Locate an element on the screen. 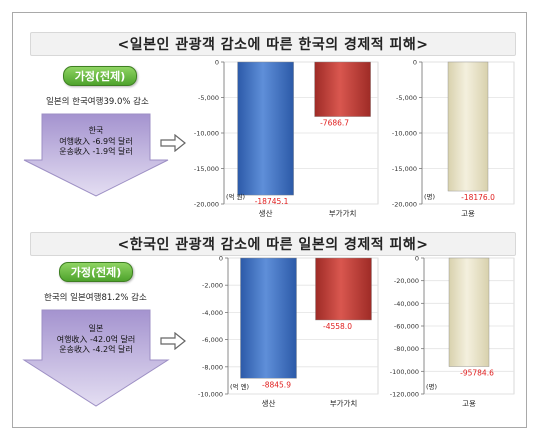 The image size is (541, 438). panel-1-assumption-label: 가정(전제) is located at coordinates (100, 76).